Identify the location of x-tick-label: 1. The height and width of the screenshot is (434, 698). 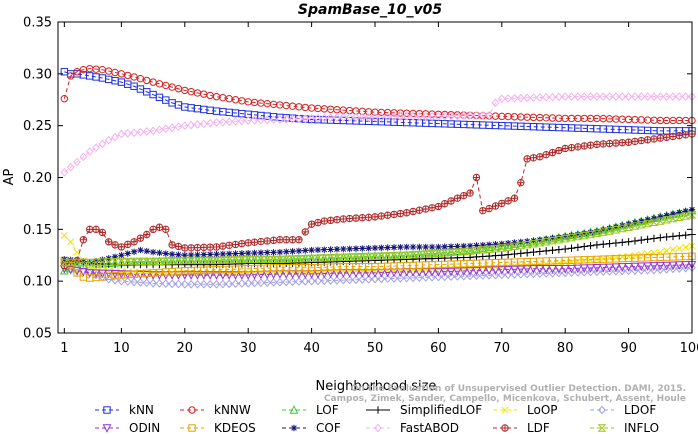
(64, 348).